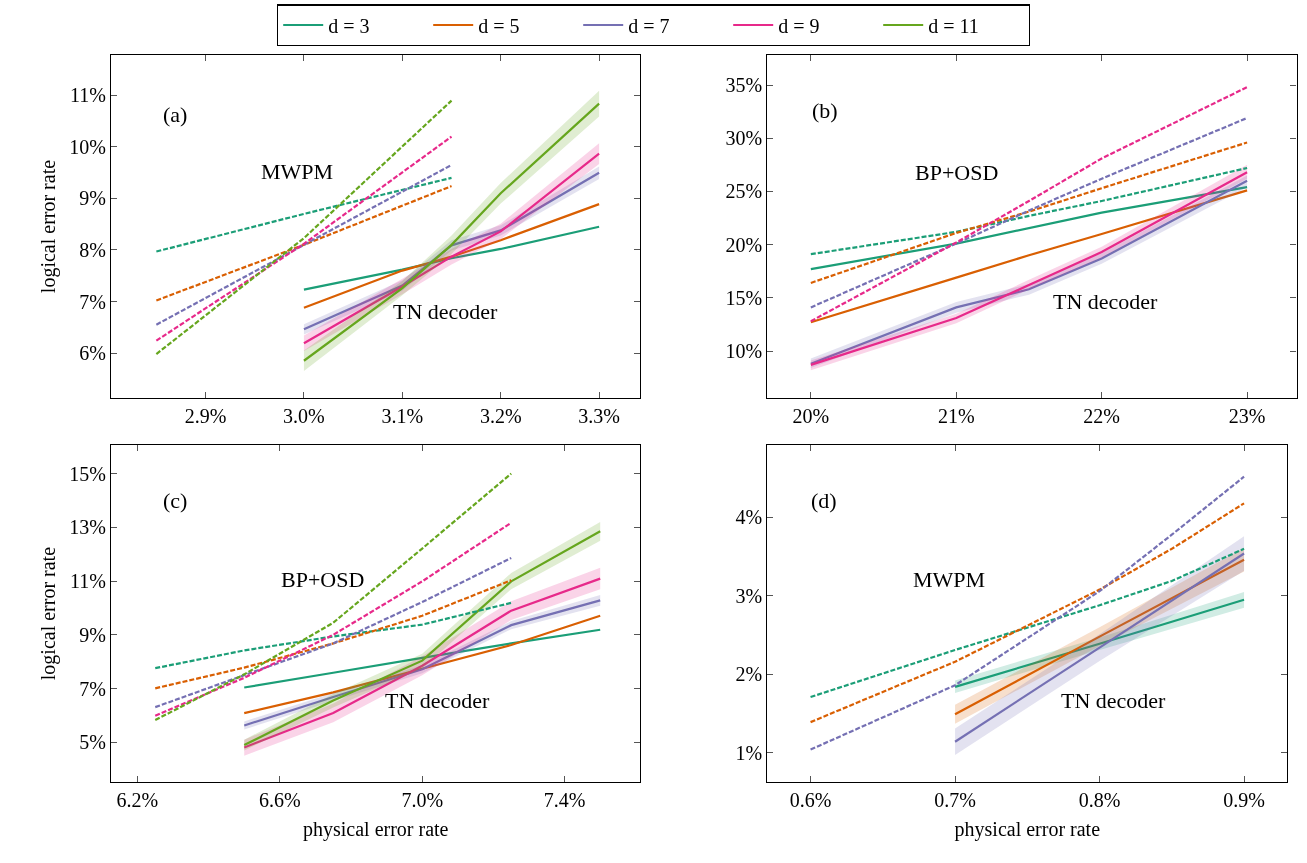  What do you see at coordinates (1102, 415) in the screenshot?
I see `x-tick-label: 22%` at bounding box center [1102, 415].